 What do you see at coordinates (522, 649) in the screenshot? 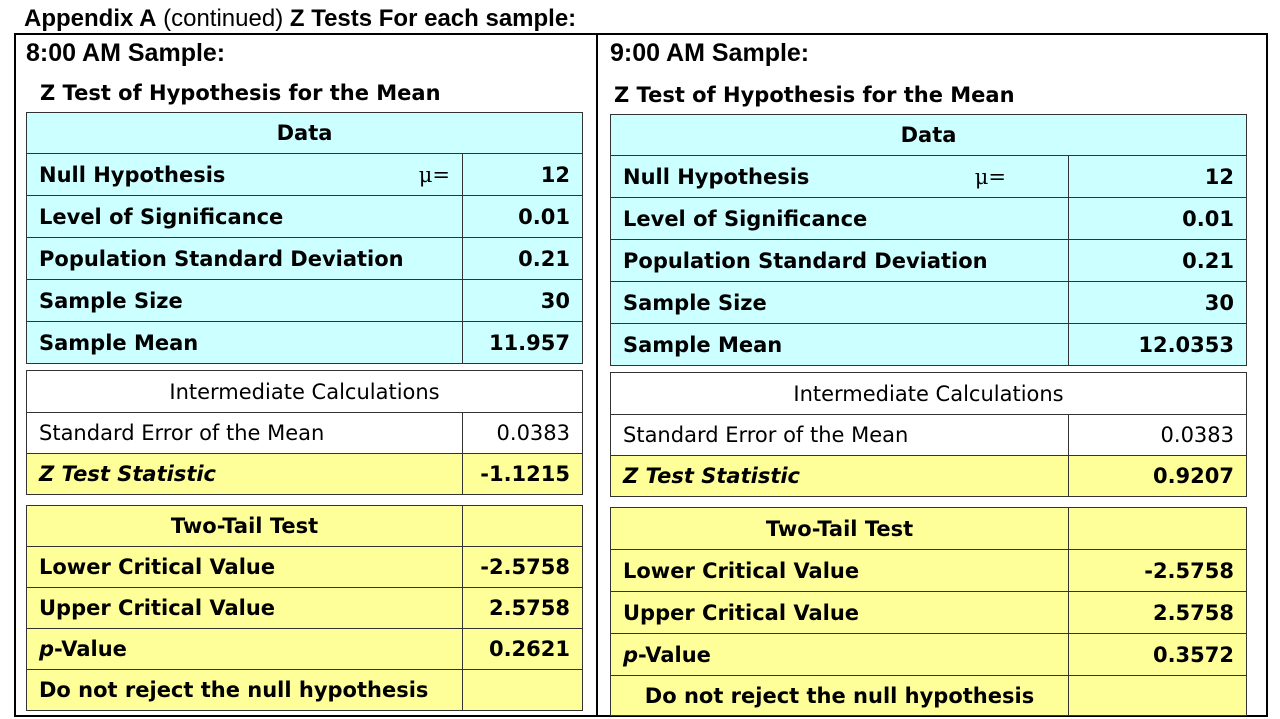
I see `pvalue-value: 0.2621` at bounding box center [522, 649].